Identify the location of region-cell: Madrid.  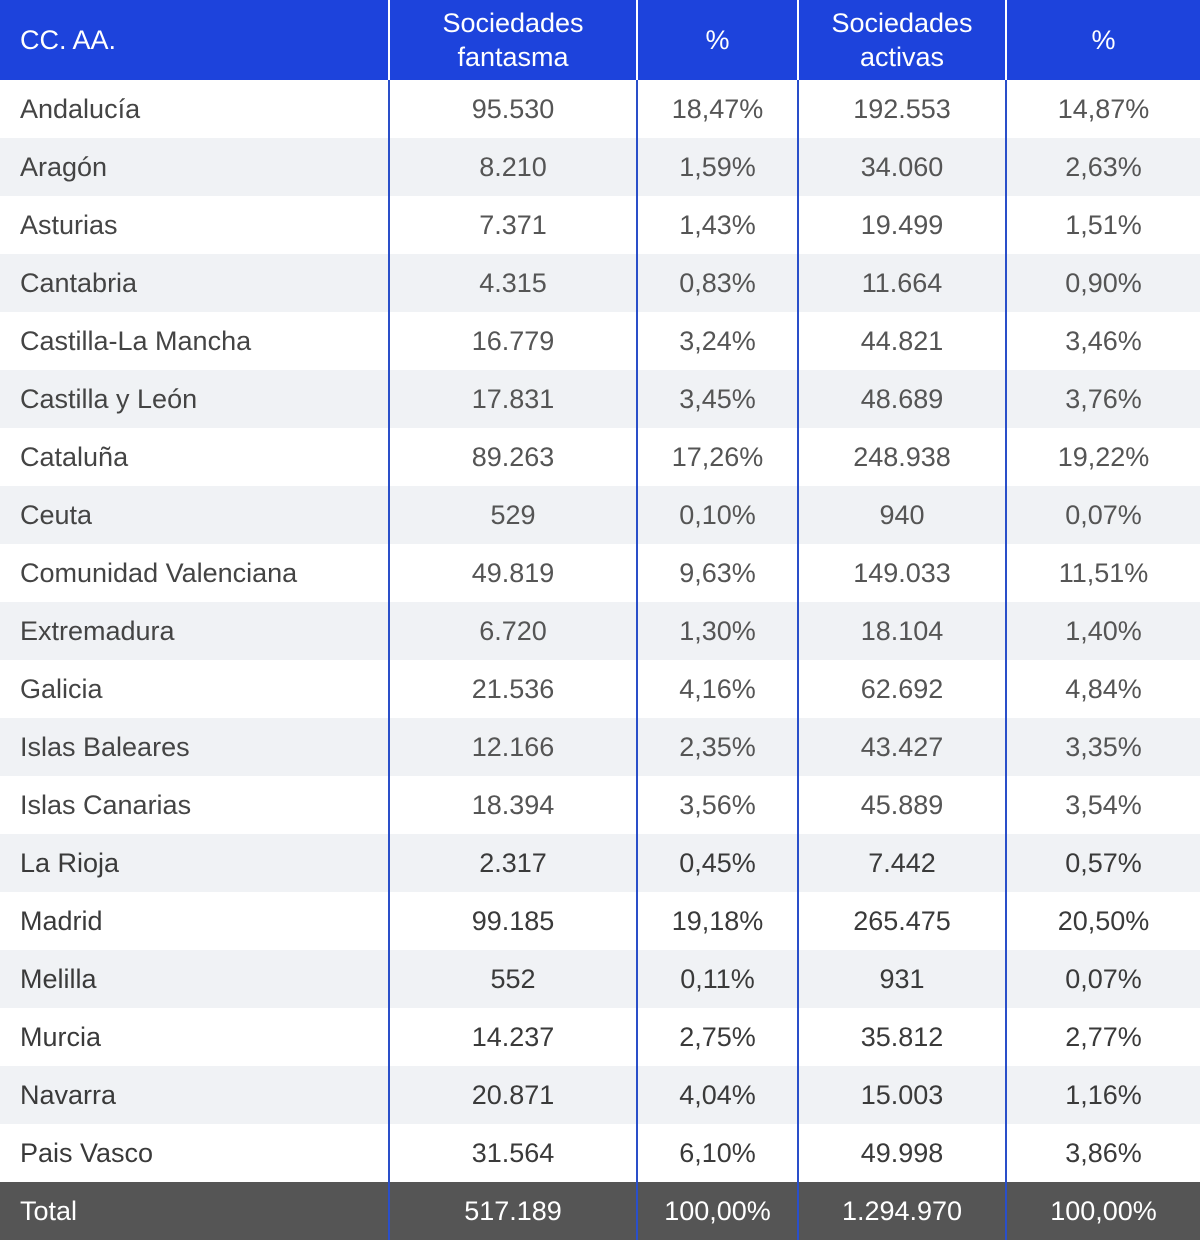
(61, 920).